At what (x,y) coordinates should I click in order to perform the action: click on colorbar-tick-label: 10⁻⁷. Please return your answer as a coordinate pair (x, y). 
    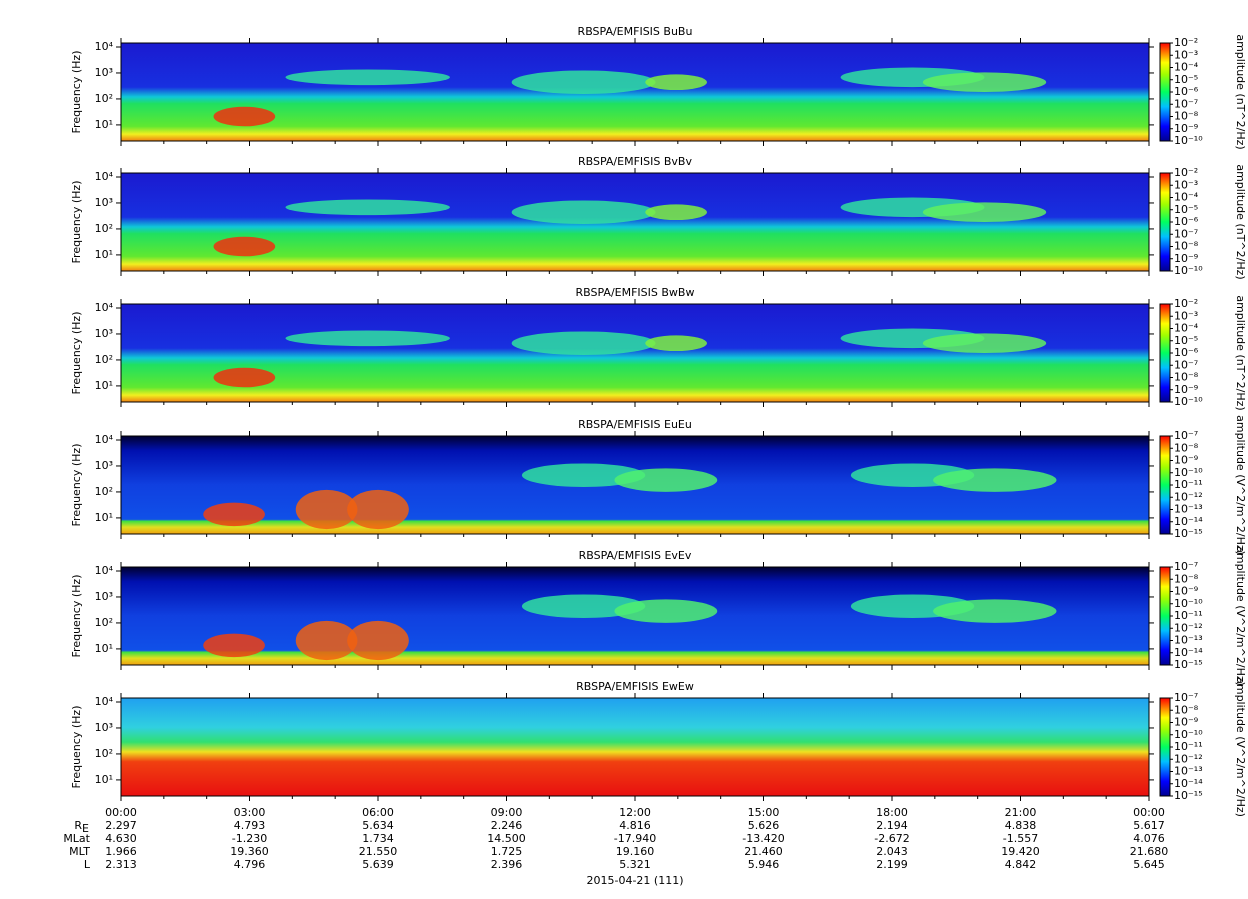
    Looking at the image, I should click on (1186, 566).